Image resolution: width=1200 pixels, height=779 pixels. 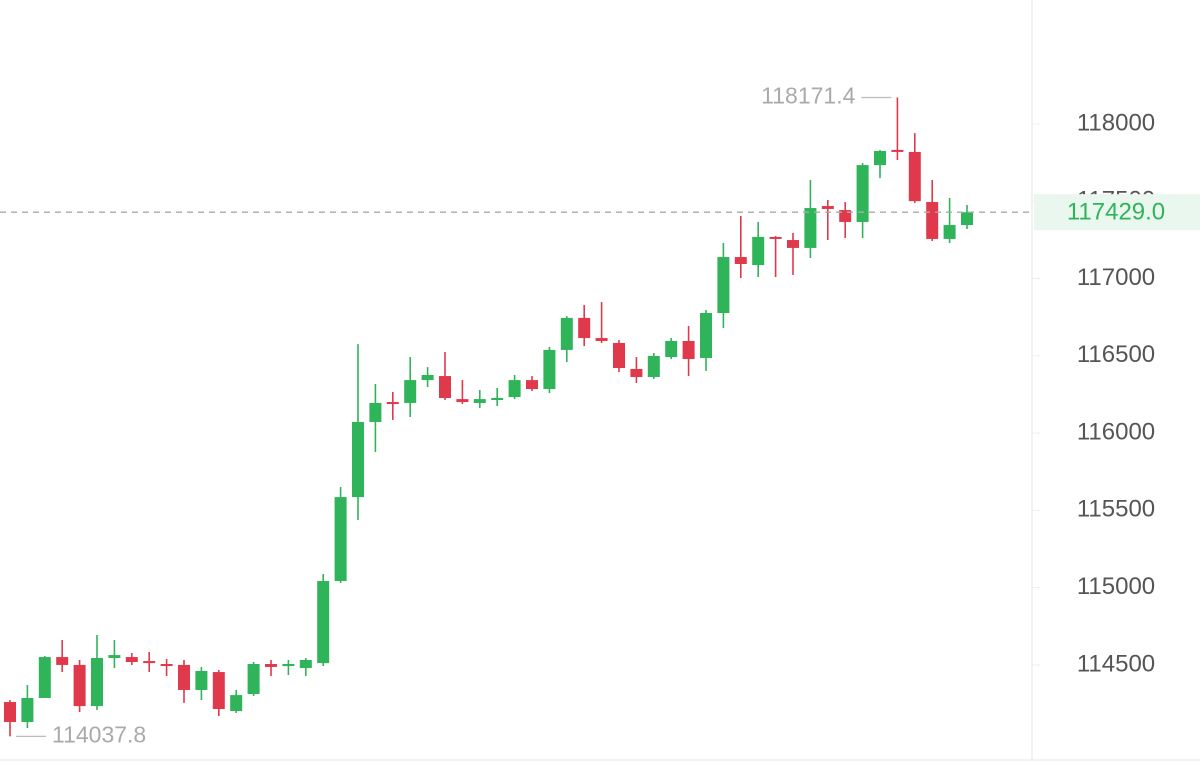 I want to click on y-tick-label: 116500, so click(x=1116, y=354).